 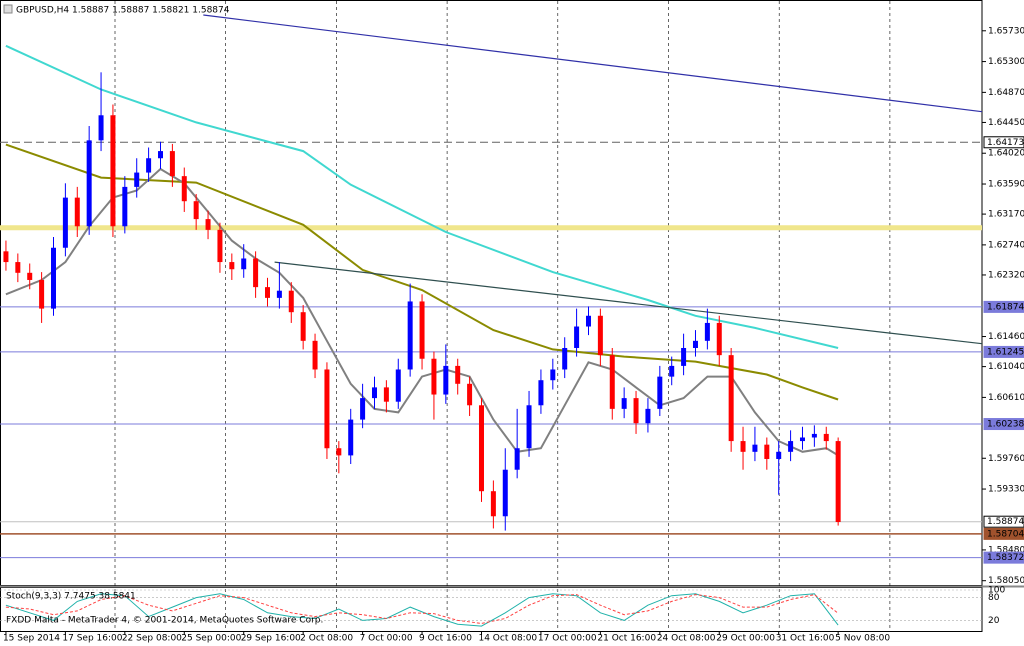 I want to click on x-tick-label: 29 Sep 16:00, so click(x=271, y=639).